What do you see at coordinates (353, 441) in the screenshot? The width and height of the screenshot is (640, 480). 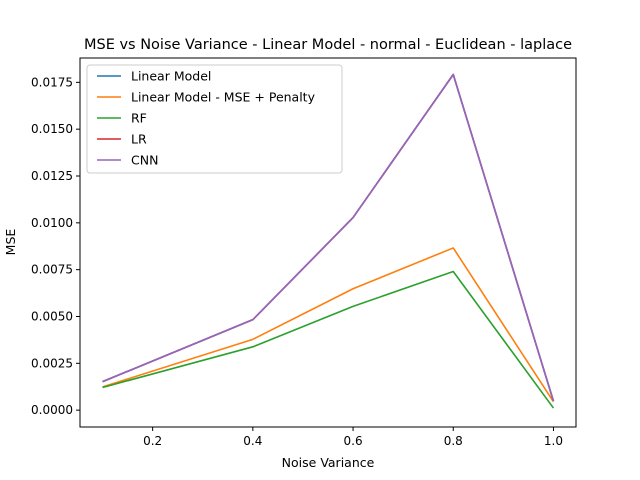 I see `x-tick-label: 0.6` at bounding box center [353, 441].